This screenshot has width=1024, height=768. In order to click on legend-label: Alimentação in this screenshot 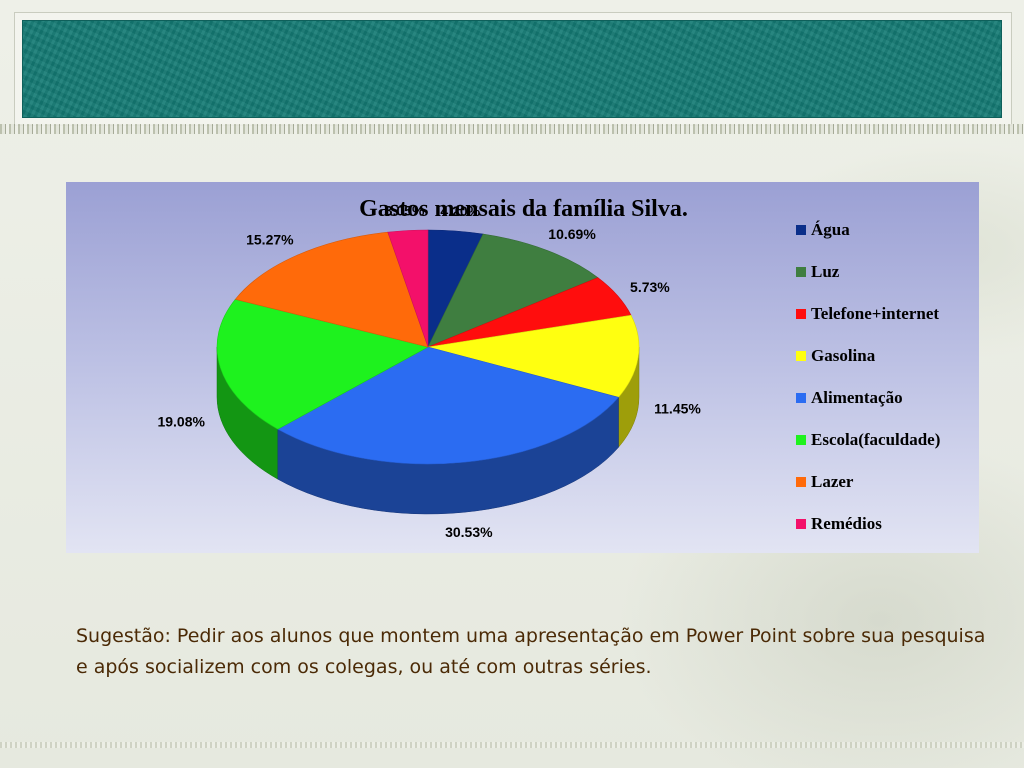, I will do `click(857, 397)`.